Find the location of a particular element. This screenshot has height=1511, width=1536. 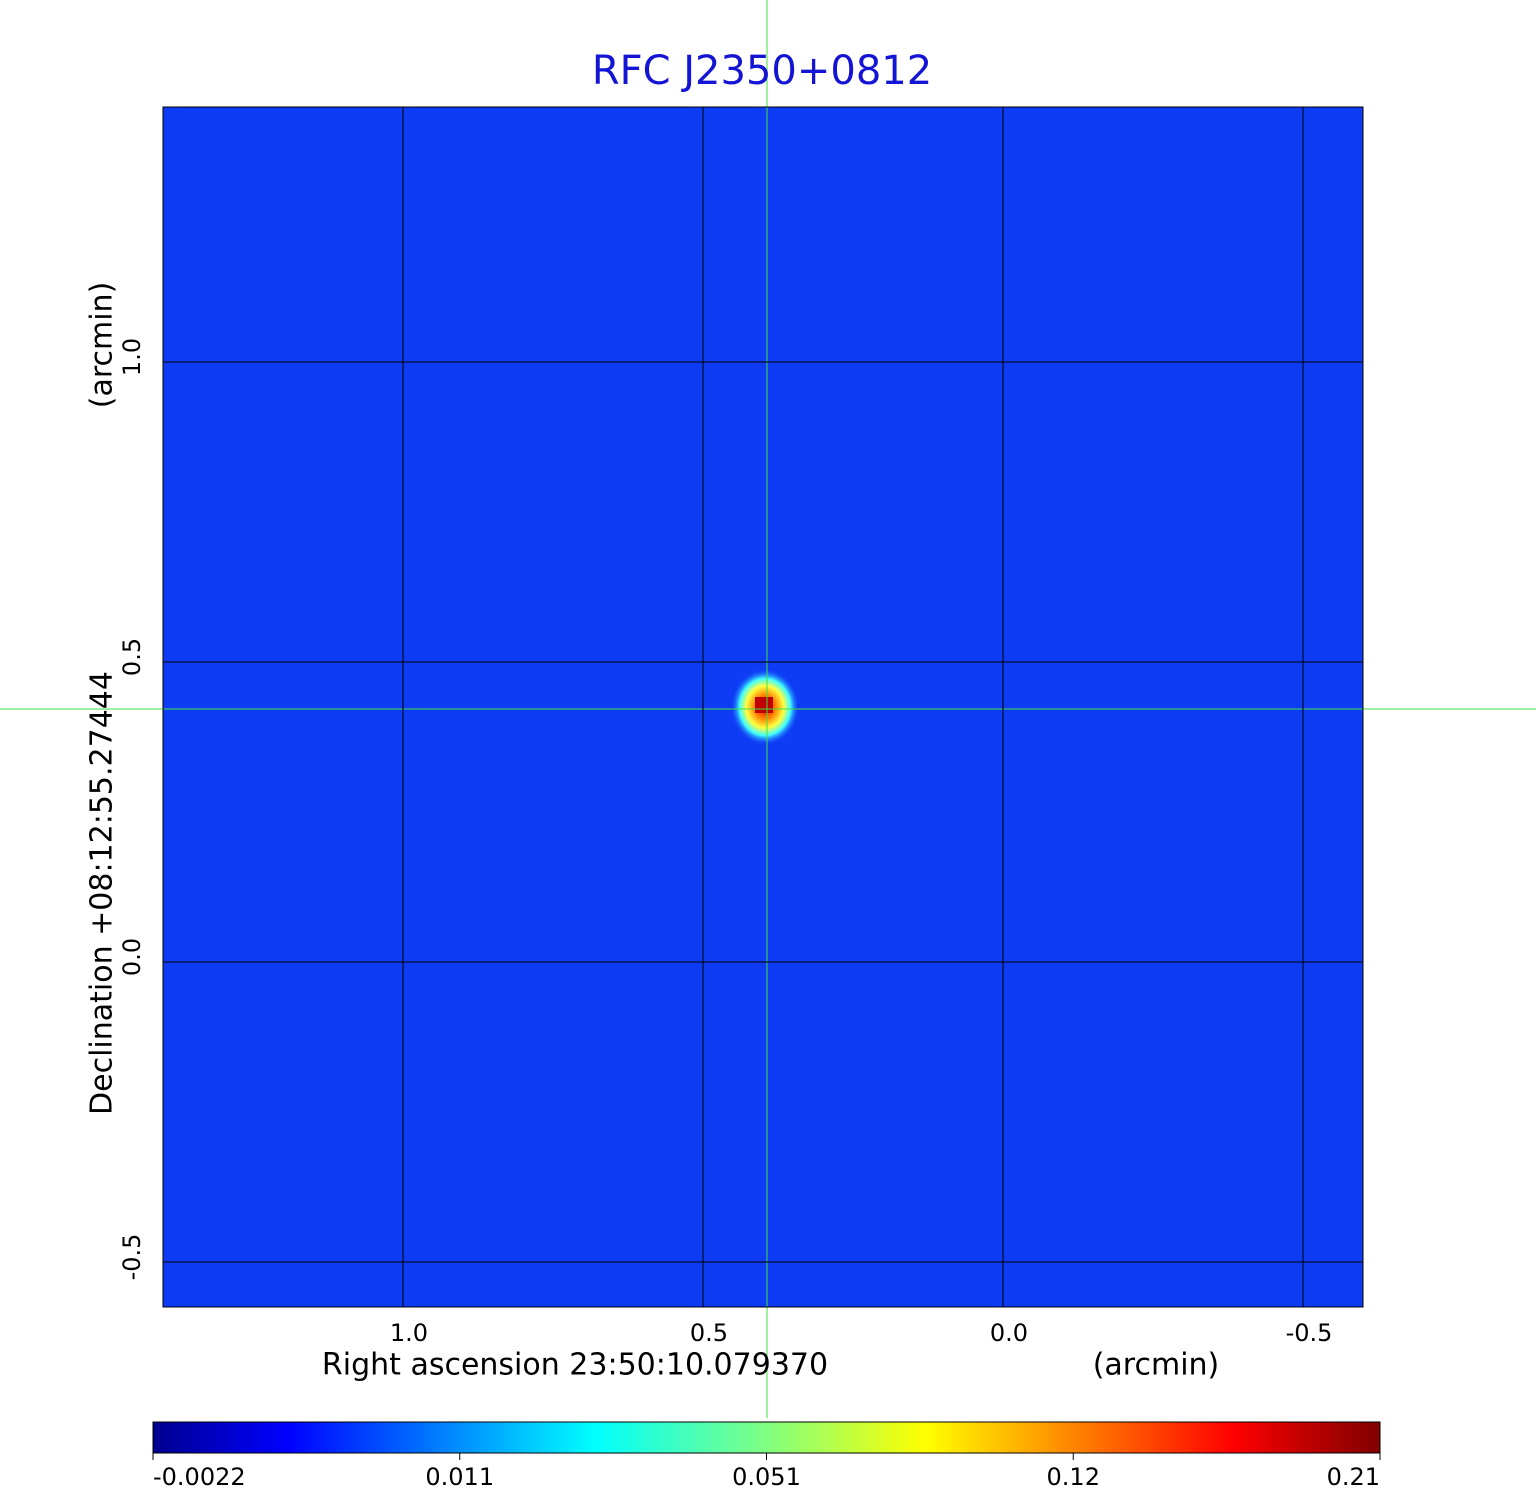

x-tick-label: 1.0 is located at coordinates (409, 1333).